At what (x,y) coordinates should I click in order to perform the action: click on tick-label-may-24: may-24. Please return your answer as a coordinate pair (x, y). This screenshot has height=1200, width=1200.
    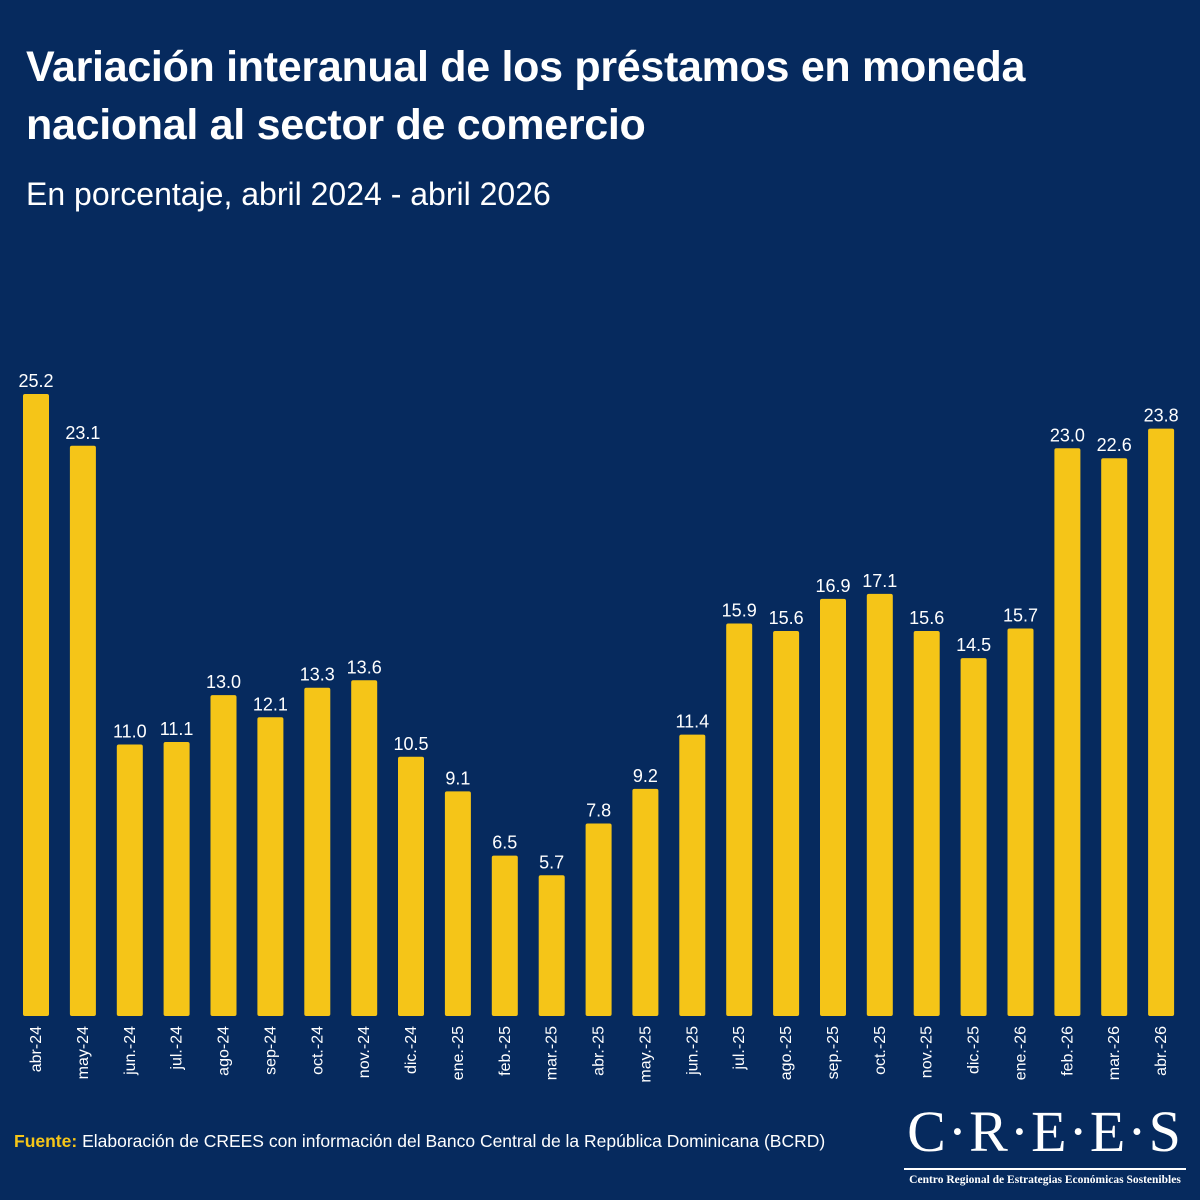
    Looking at the image, I should click on (83, 1052).